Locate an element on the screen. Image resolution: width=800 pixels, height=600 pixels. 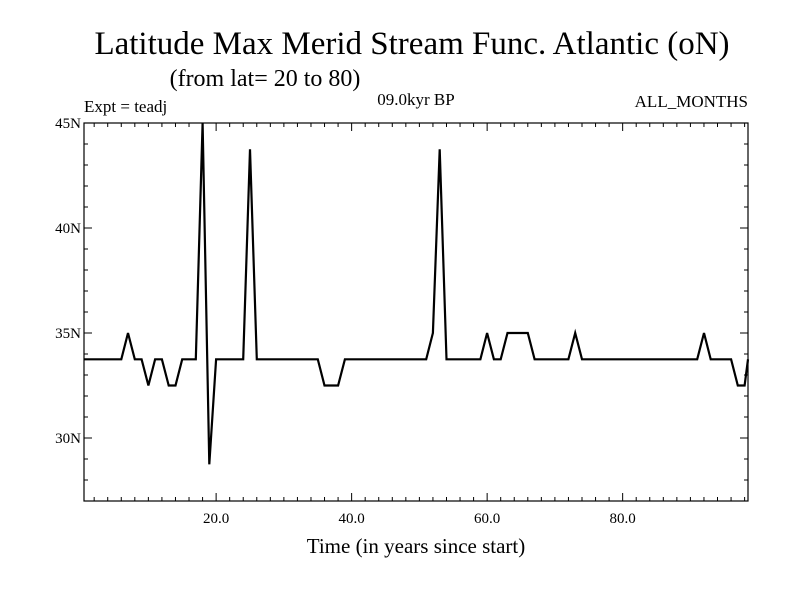
chart-subtitle: (from lat= 20 to 80) is located at coordinates (265, 79).